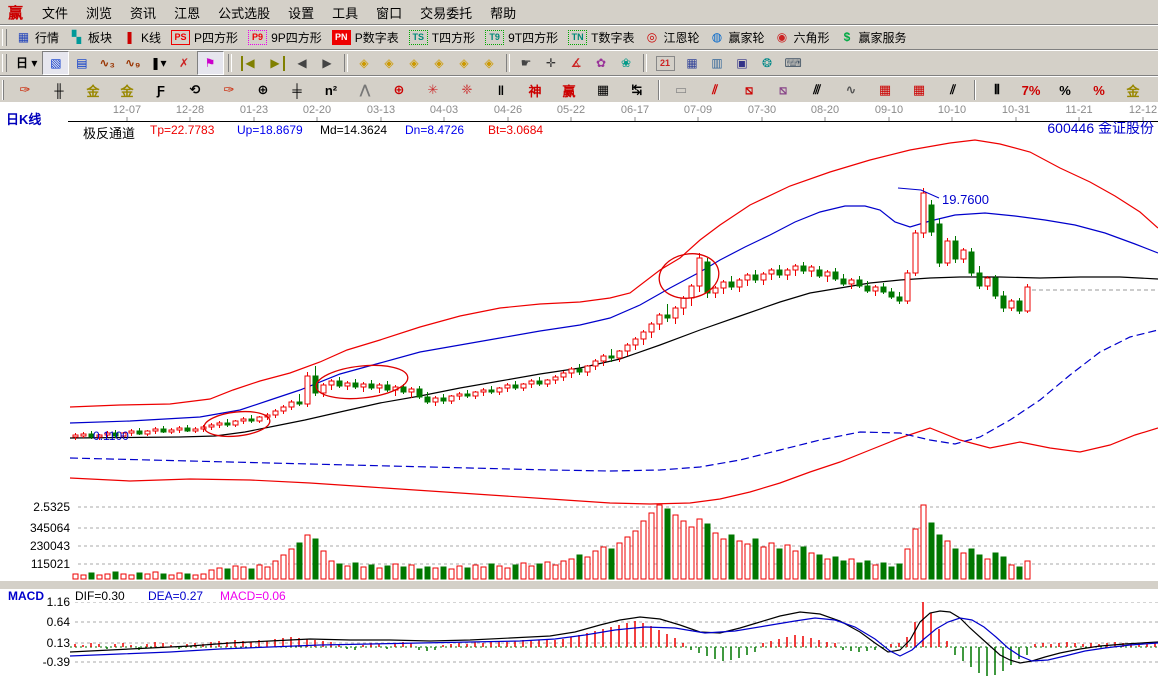 The image size is (1158, 678). I want to click on save-button: ▣, so click(742, 63).